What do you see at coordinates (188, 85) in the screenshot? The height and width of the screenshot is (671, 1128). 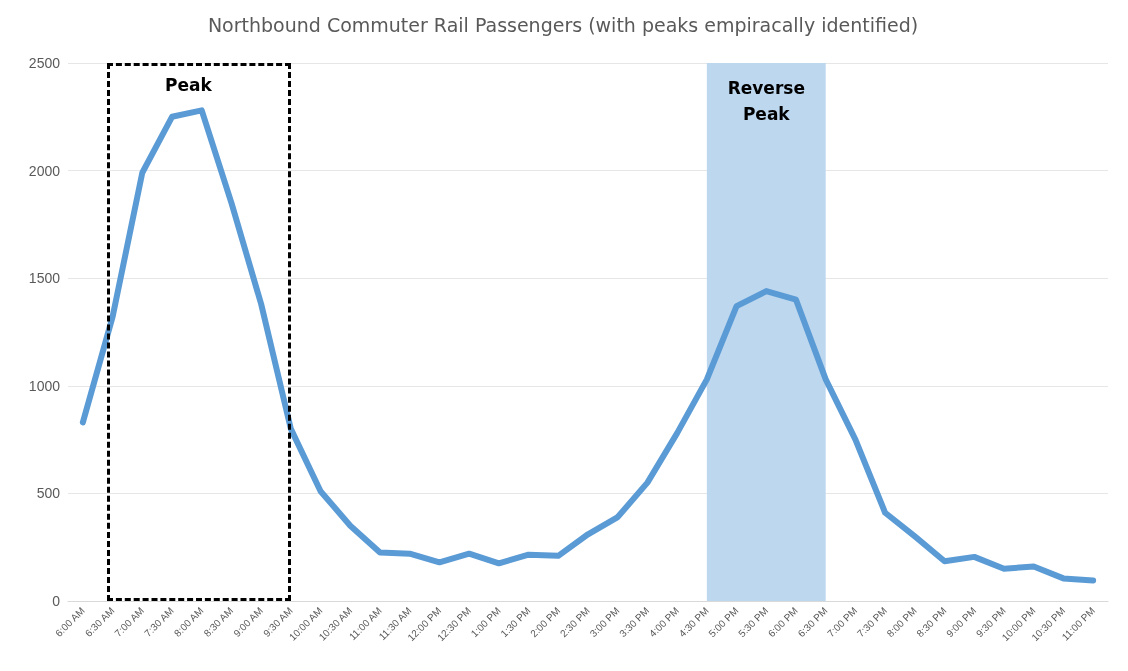 I see `annotation: Peak` at bounding box center [188, 85].